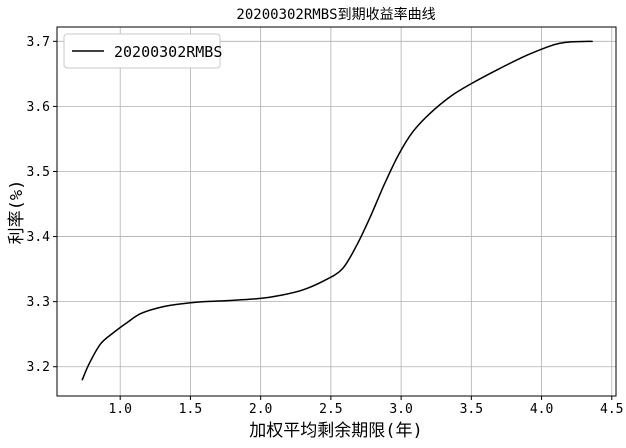 The width and height of the screenshot is (626, 448). What do you see at coordinates (190, 409) in the screenshot?
I see `x-tick-label: 1.5` at bounding box center [190, 409].